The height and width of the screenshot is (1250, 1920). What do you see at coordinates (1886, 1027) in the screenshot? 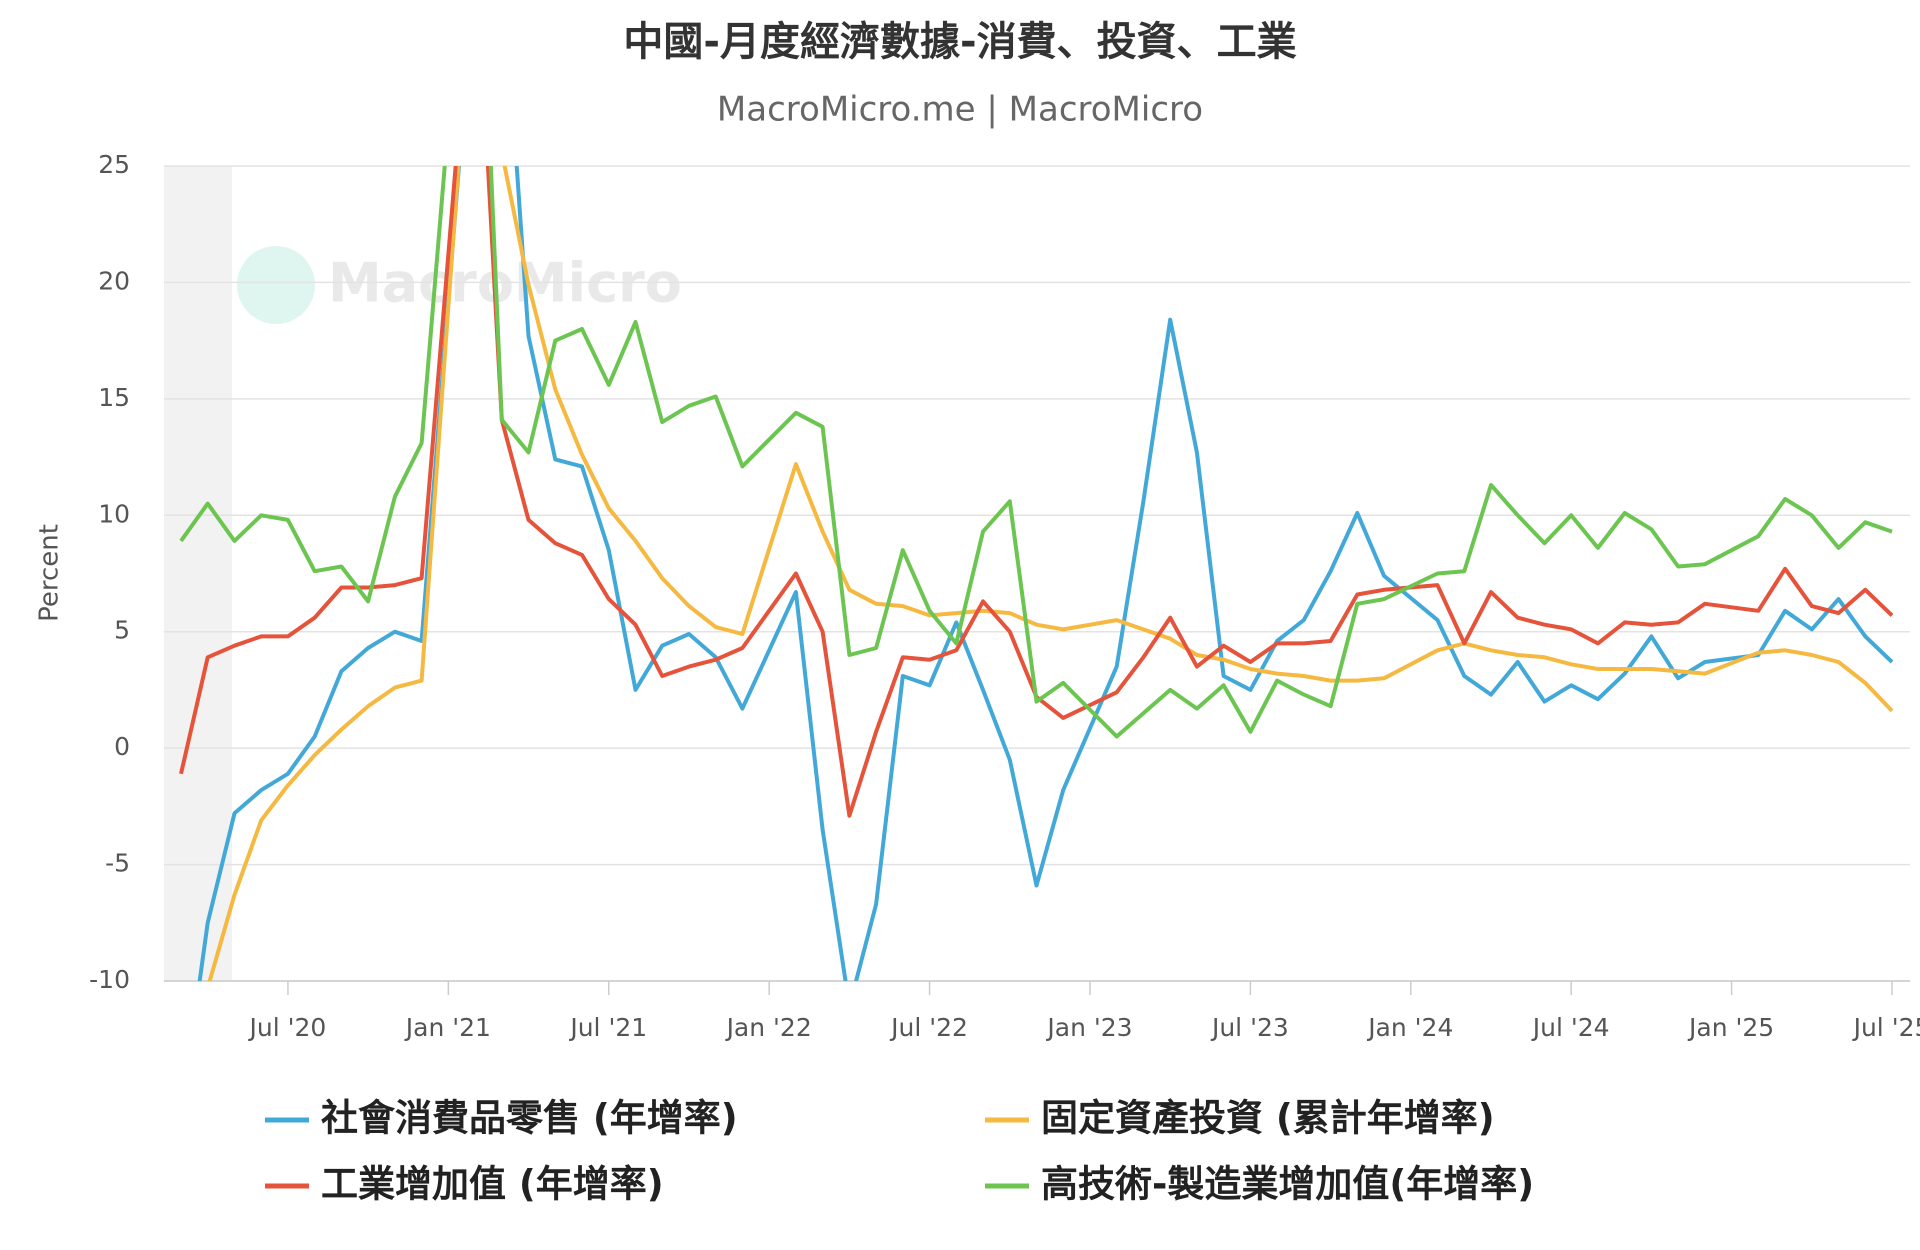
I see `x-tick-label: Jul '25` at bounding box center [1886, 1027].